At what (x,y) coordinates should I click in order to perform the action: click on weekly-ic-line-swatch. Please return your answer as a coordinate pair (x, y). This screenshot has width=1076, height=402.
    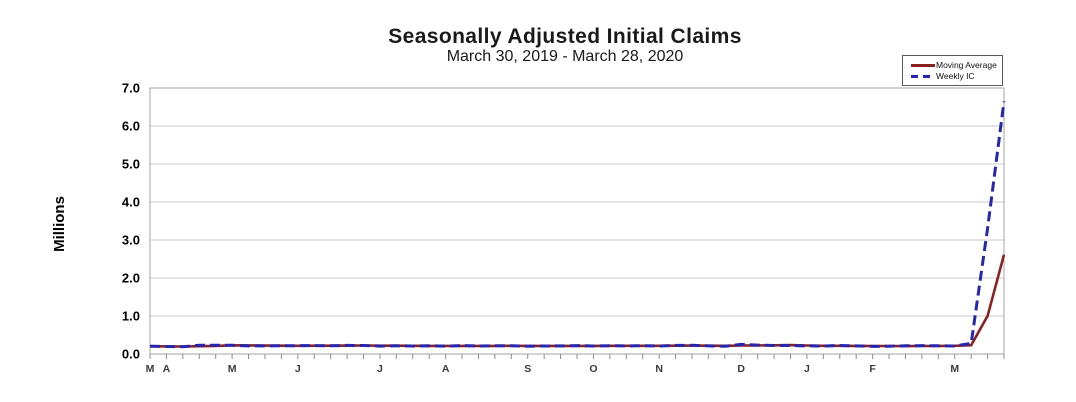
    Looking at the image, I should click on (923, 76).